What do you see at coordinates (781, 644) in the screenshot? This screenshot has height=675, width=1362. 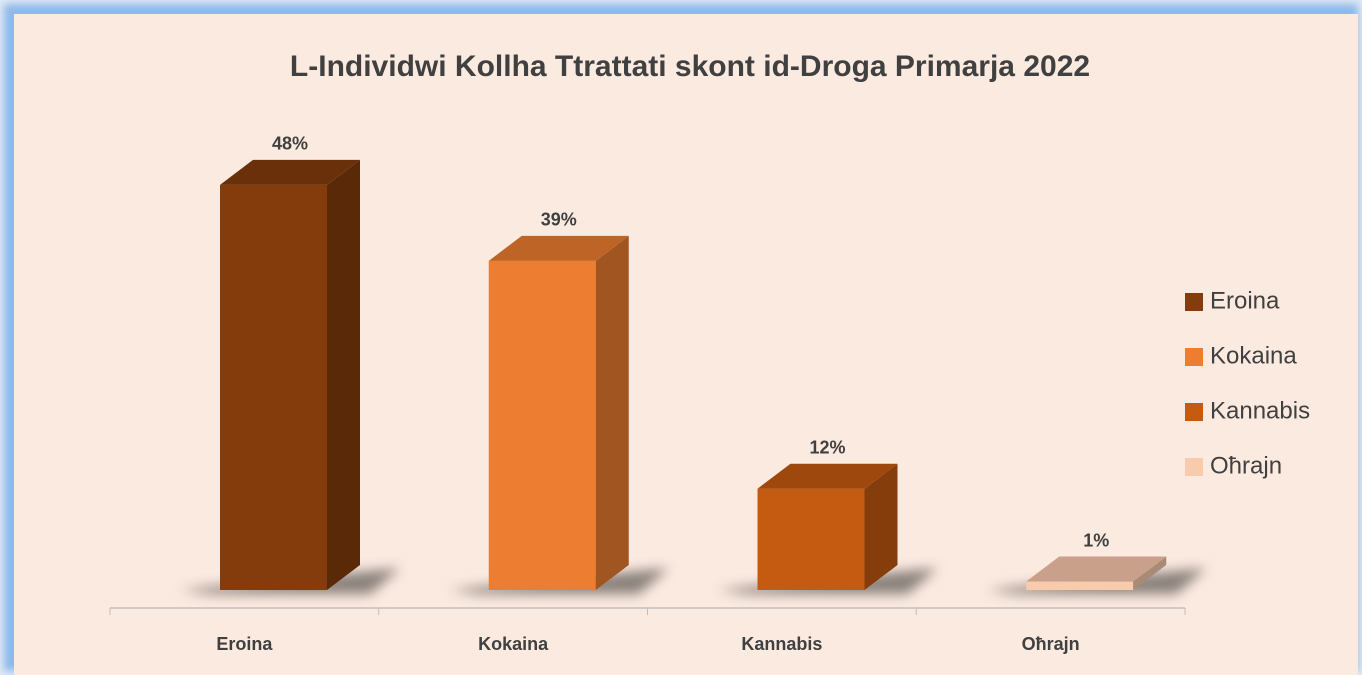 I see `x-tick-label: Kannabis` at bounding box center [781, 644].